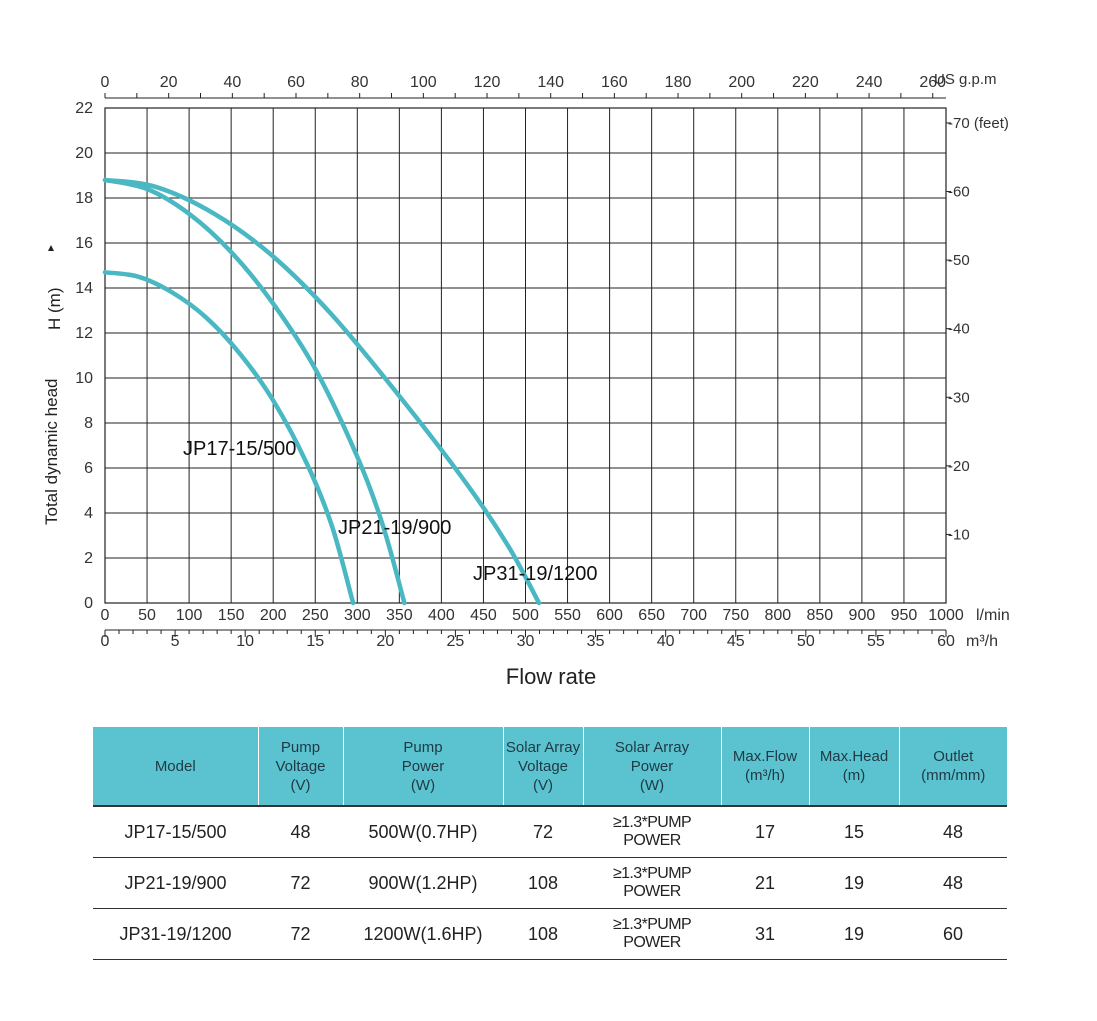  What do you see at coordinates (535, 574) in the screenshot?
I see `curve-label: JP31-19/1200` at bounding box center [535, 574].